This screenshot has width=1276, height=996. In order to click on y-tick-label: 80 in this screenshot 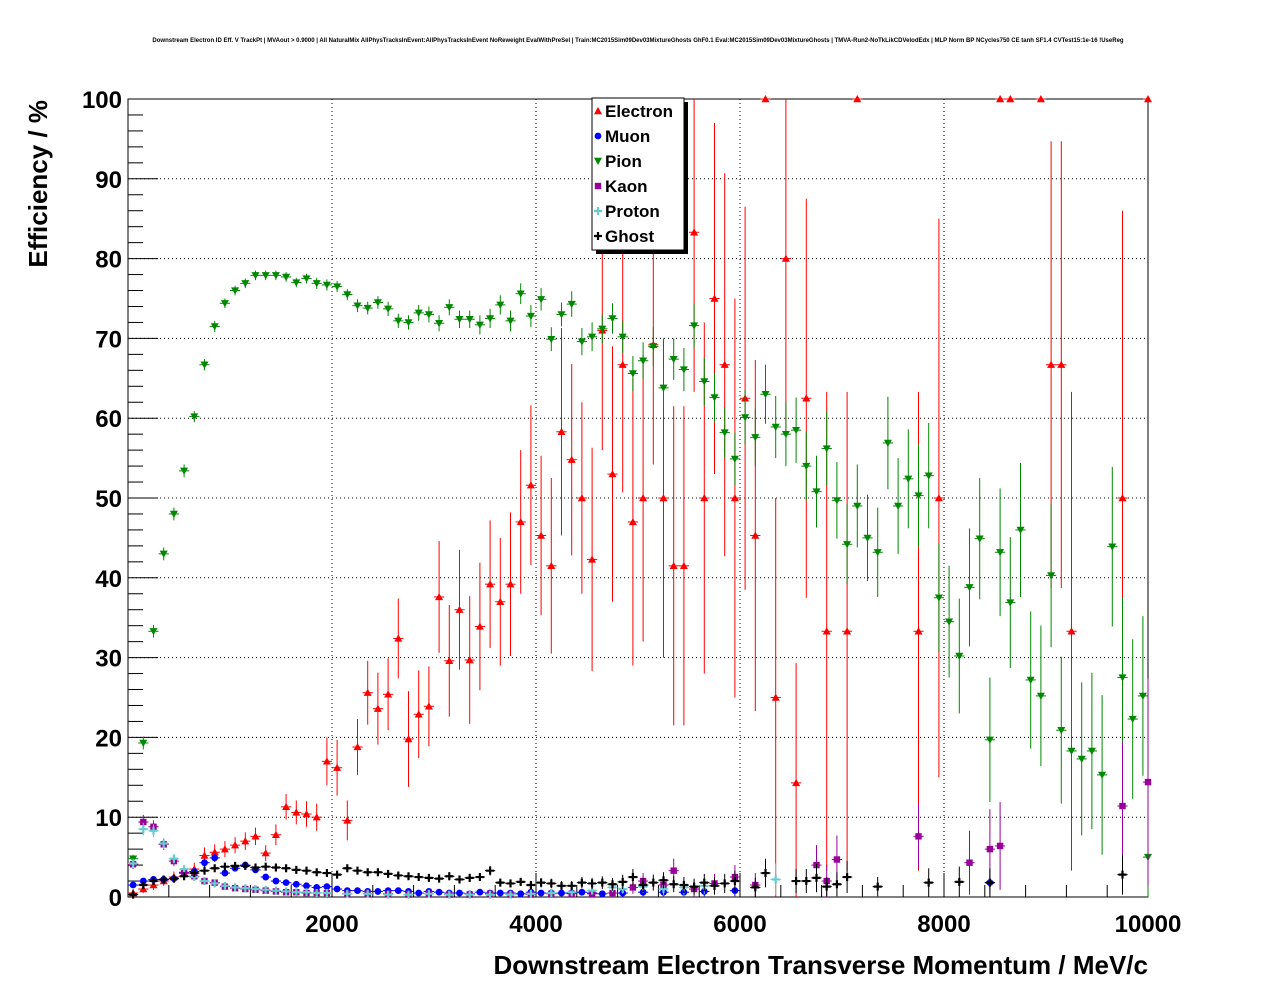, I will do `click(108, 260)`.